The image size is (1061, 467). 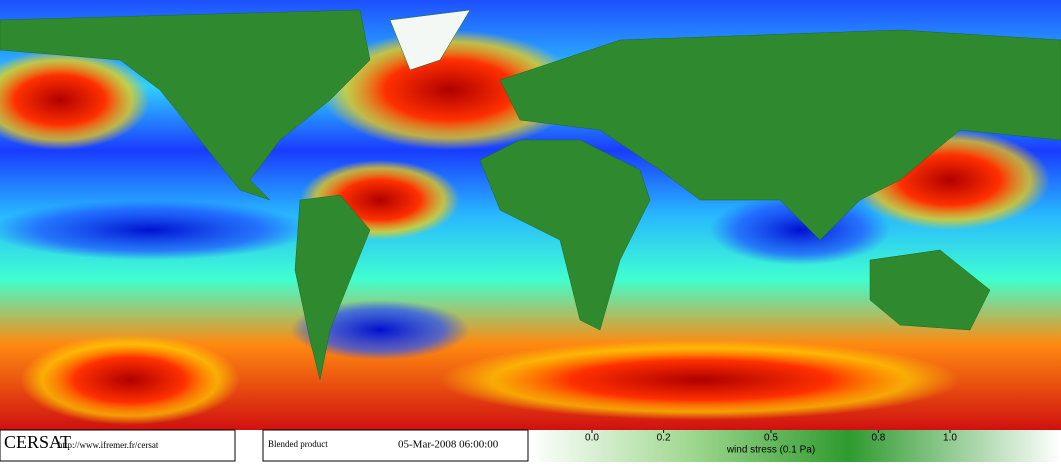 I want to click on logo-box, so click(x=118, y=445).